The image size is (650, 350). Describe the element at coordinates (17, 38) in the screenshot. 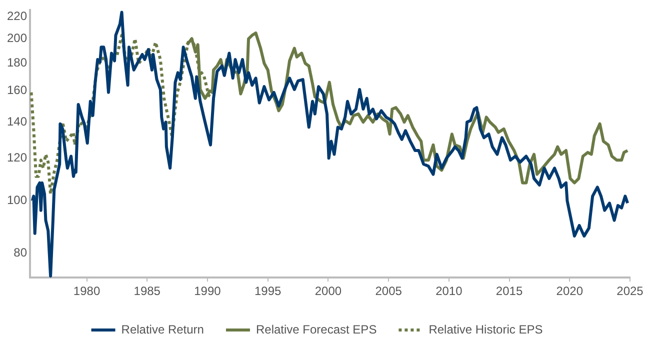

I see `y-tick-label: 200` at that location.